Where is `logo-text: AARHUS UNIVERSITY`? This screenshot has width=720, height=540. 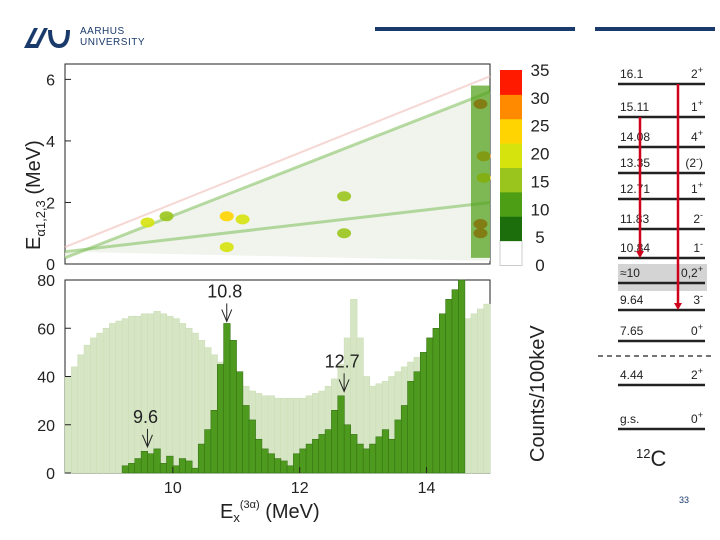 logo-text: AARHUS UNIVERSITY is located at coordinates (112, 37).